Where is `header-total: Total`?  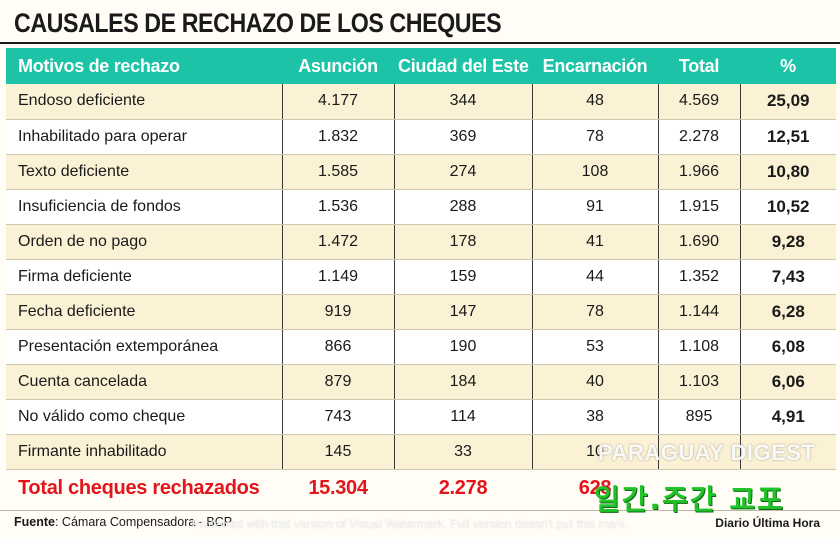 header-total: Total is located at coordinates (699, 65).